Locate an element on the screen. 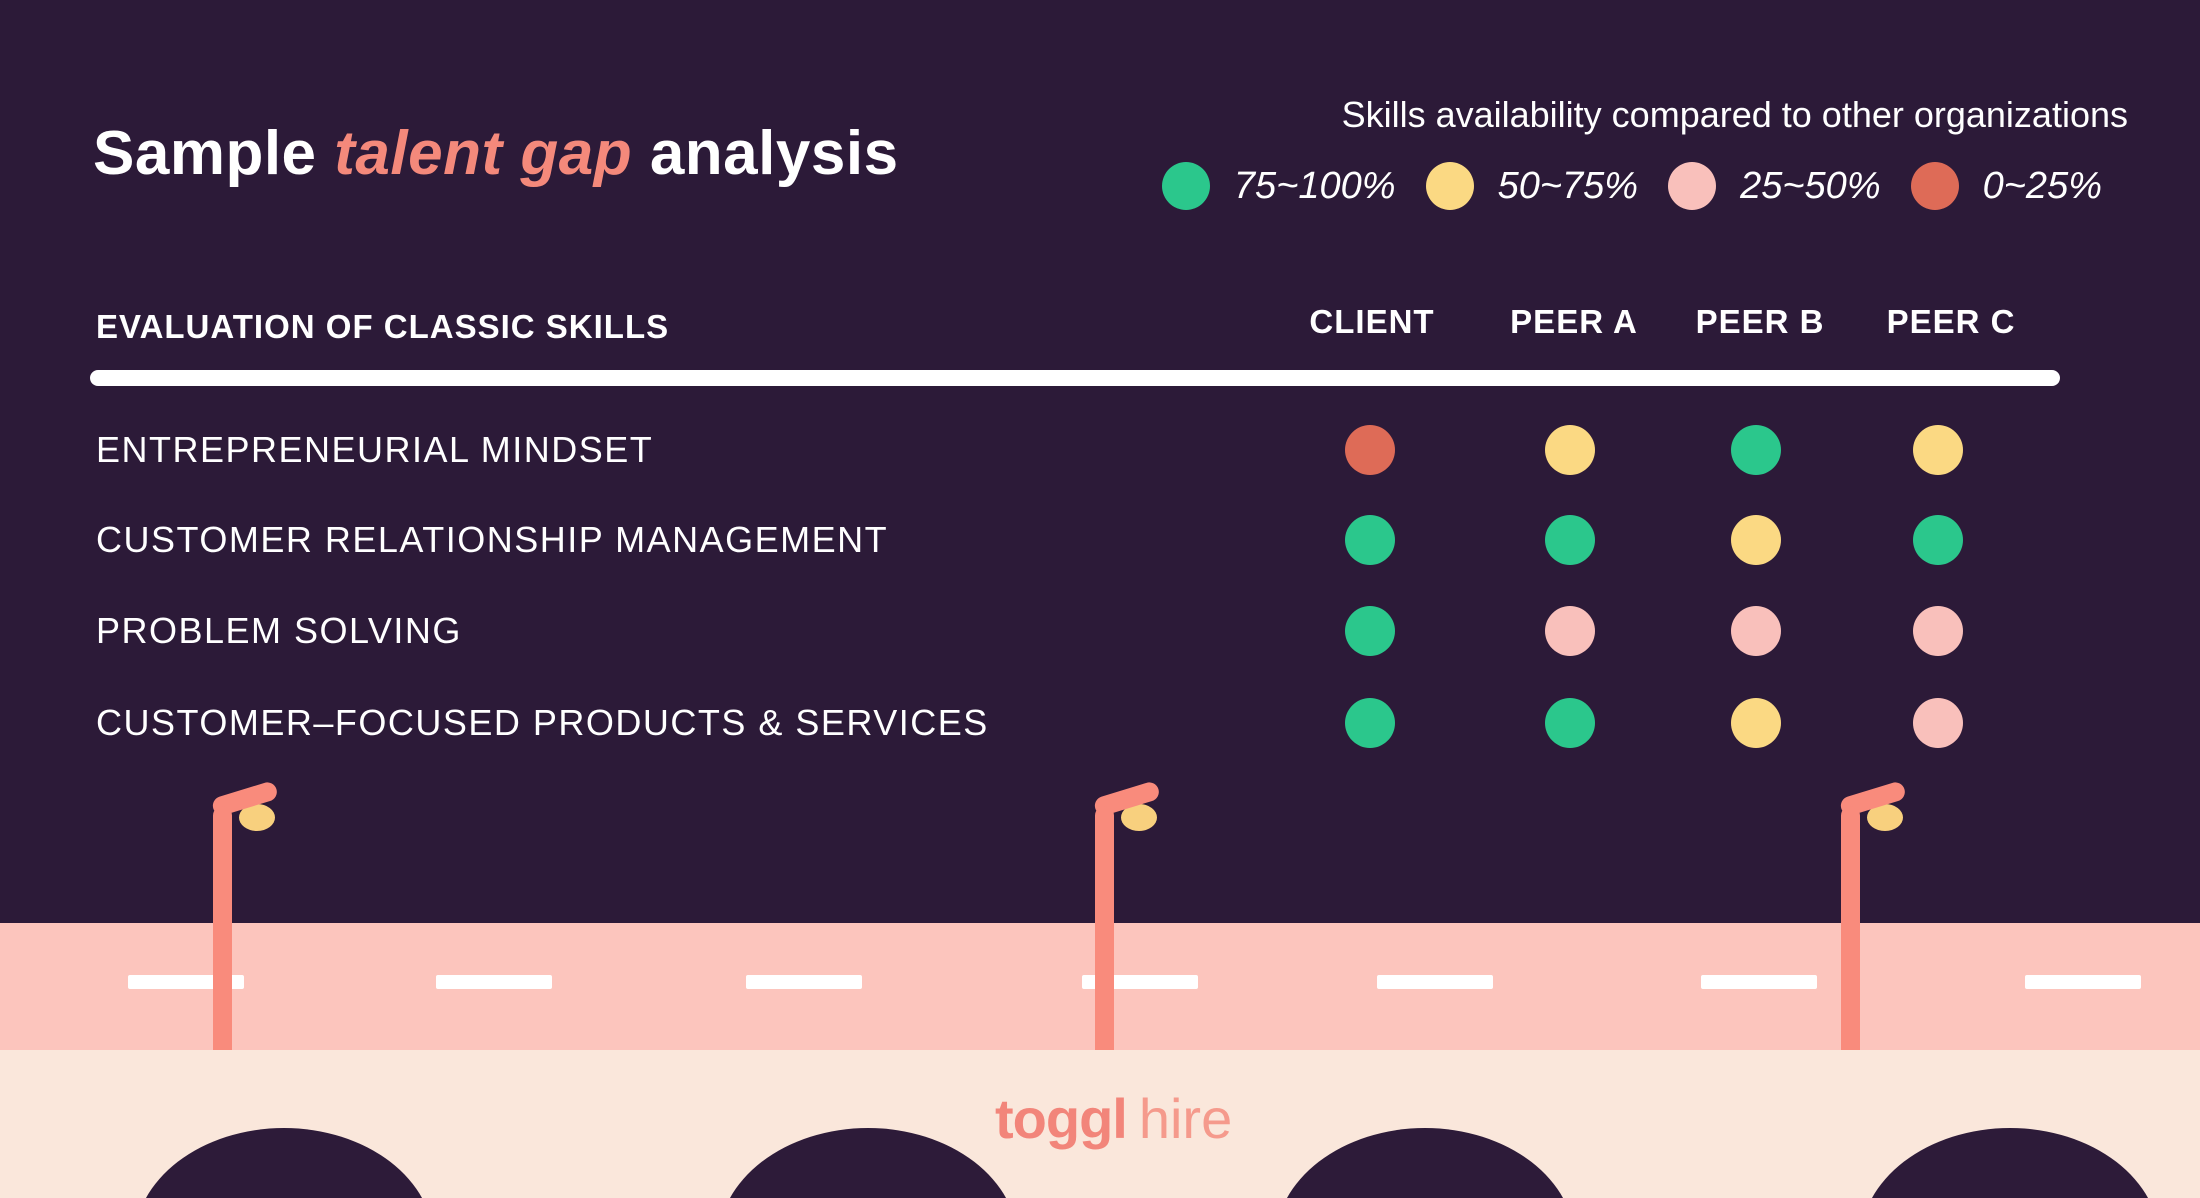 Image resolution: width=2200 pixels, height=1198 pixels. legend-dot-green-icon is located at coordinates (1185, 186).